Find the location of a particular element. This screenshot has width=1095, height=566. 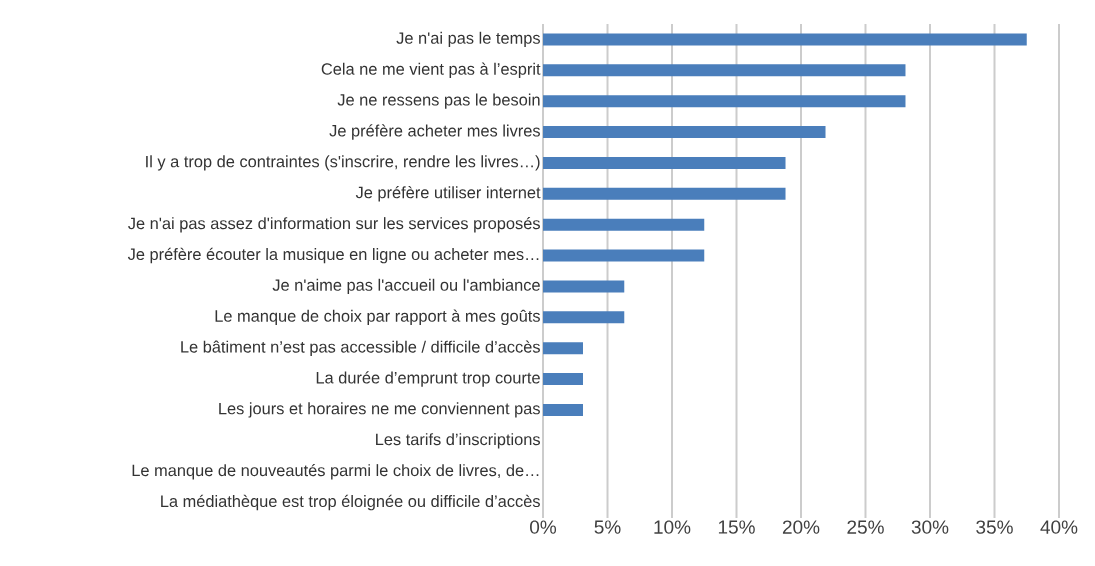

y-tick-label: Le manque de choix par rapport à mes goûts is located at coordinates (377, 317).